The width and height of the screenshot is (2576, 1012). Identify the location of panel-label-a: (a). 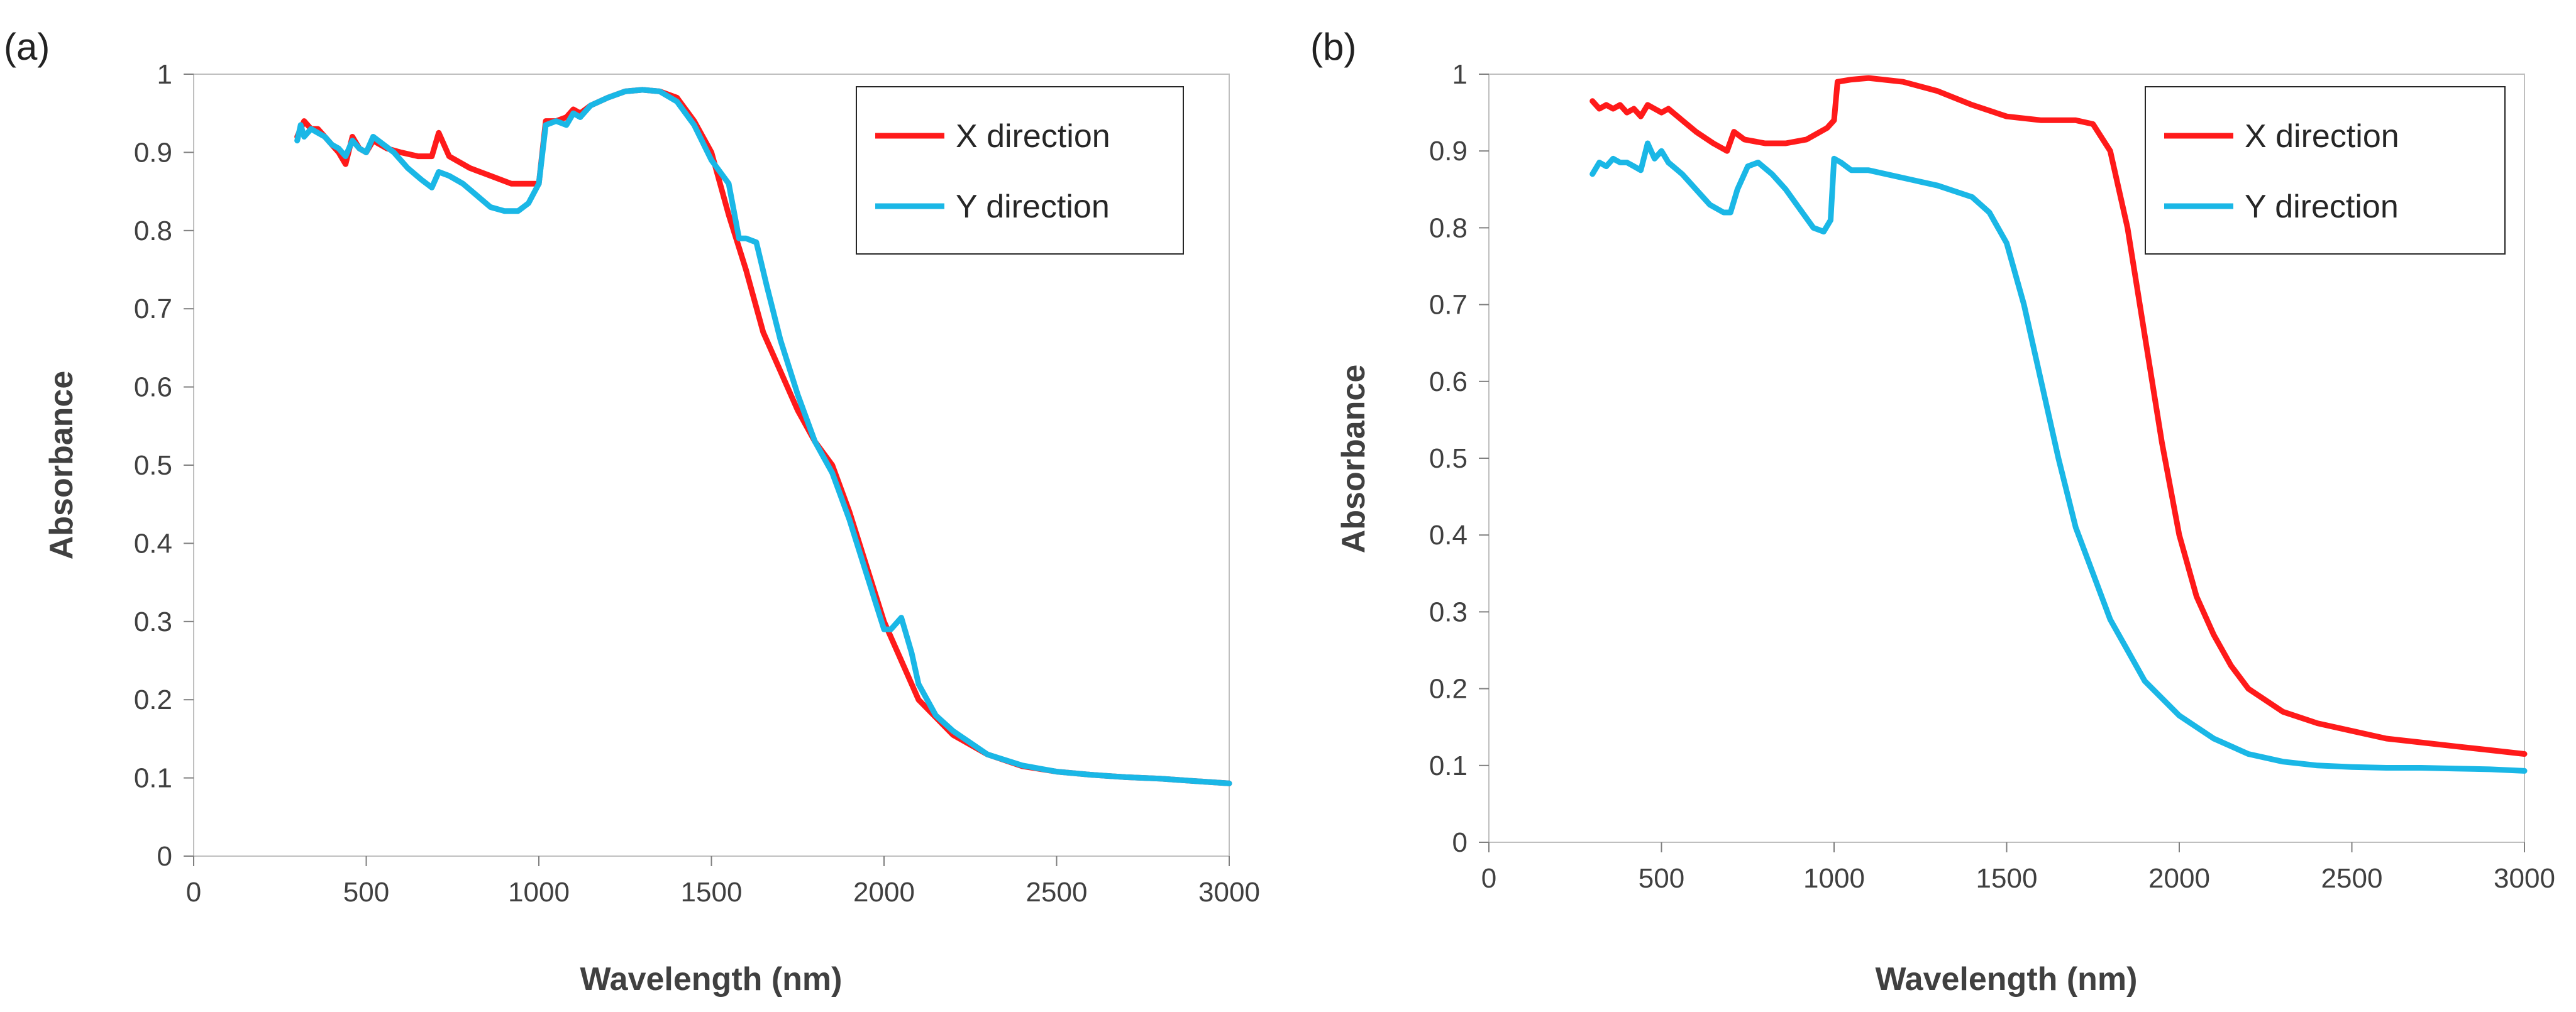
(27, 47).